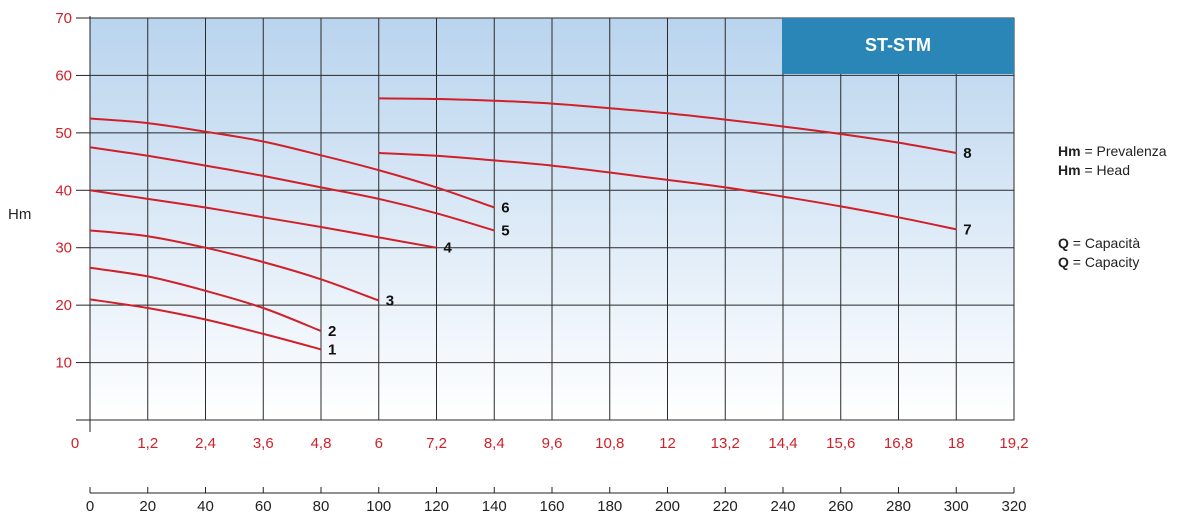  Describe the element at coordinates (1106, 243) in the screenshot. I see `legend-q-it-text: = Capacità` at that location.